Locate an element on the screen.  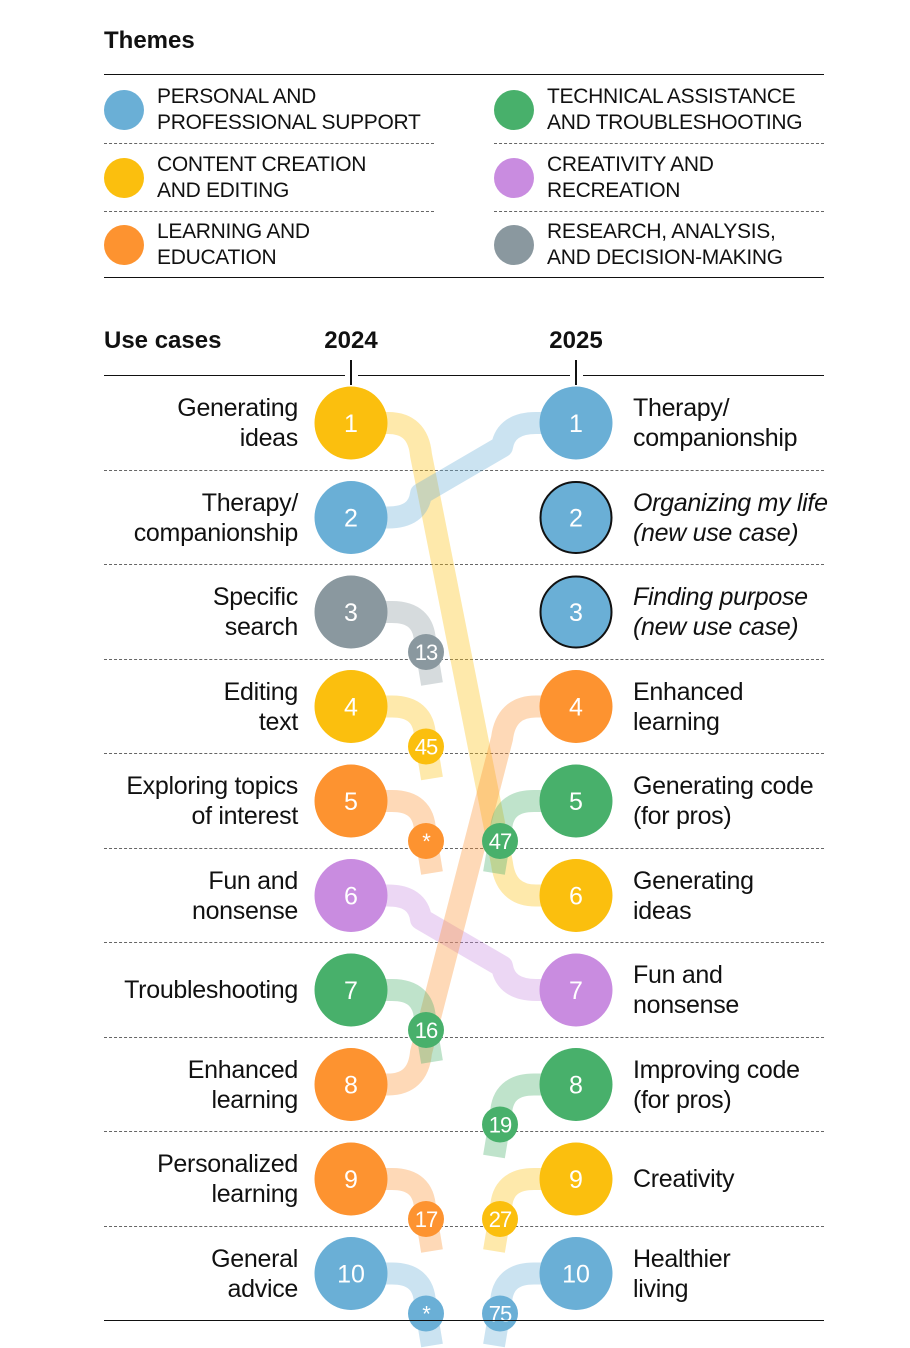
rank-2025-number: 1 is located at coordinates (576, 424).